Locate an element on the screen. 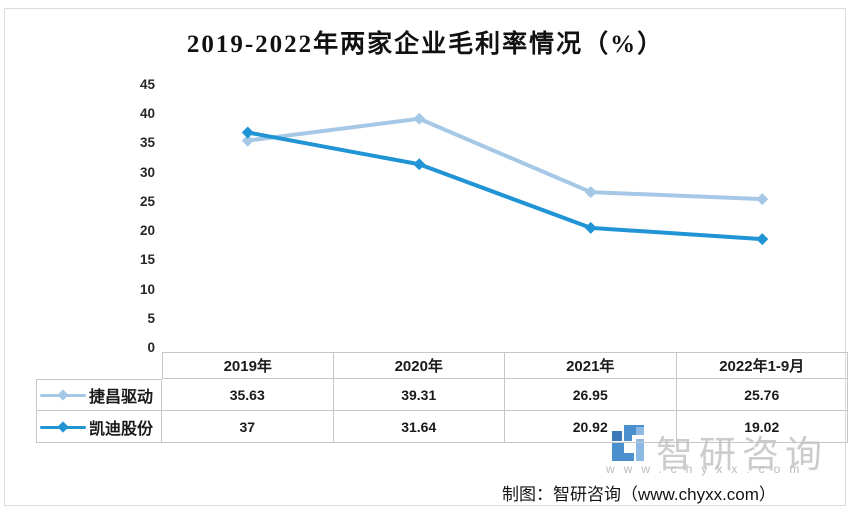  table-header-2021: 2021年 is located at coordinates (591, 365).